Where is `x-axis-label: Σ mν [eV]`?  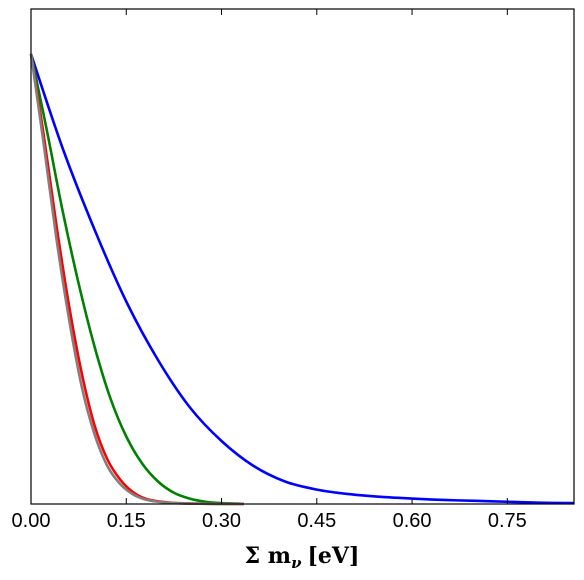
x-axis-label: Σ mν [eV] is located at coordinates (302, 557).